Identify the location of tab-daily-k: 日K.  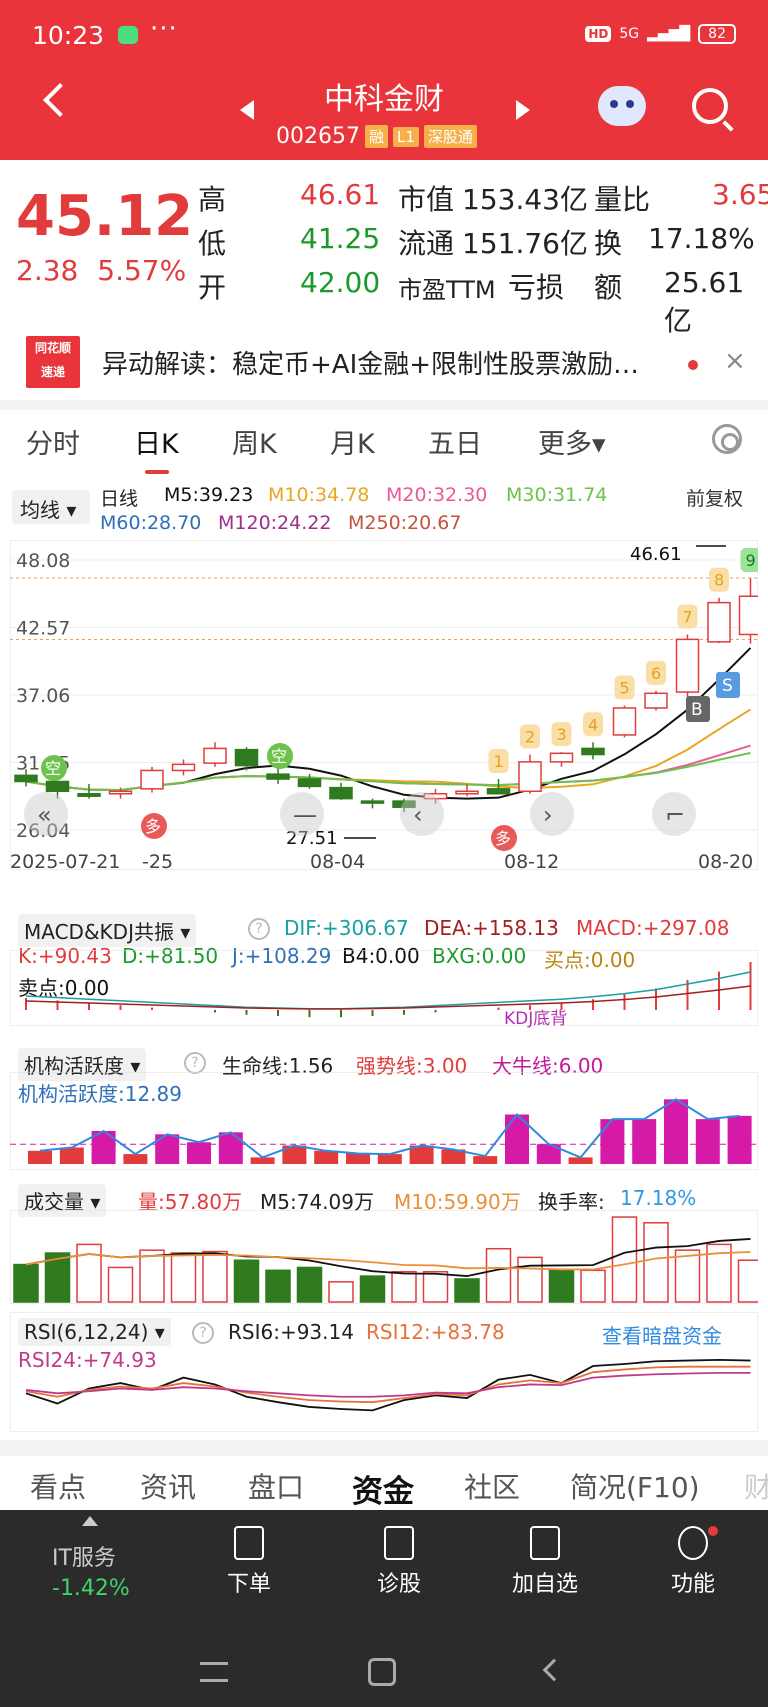
(156, 444).